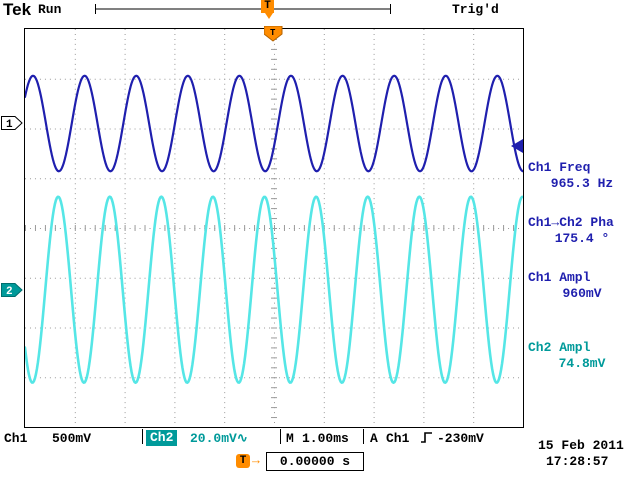  I want to click on ch1-ground-marker: 1, so click(12, 123).